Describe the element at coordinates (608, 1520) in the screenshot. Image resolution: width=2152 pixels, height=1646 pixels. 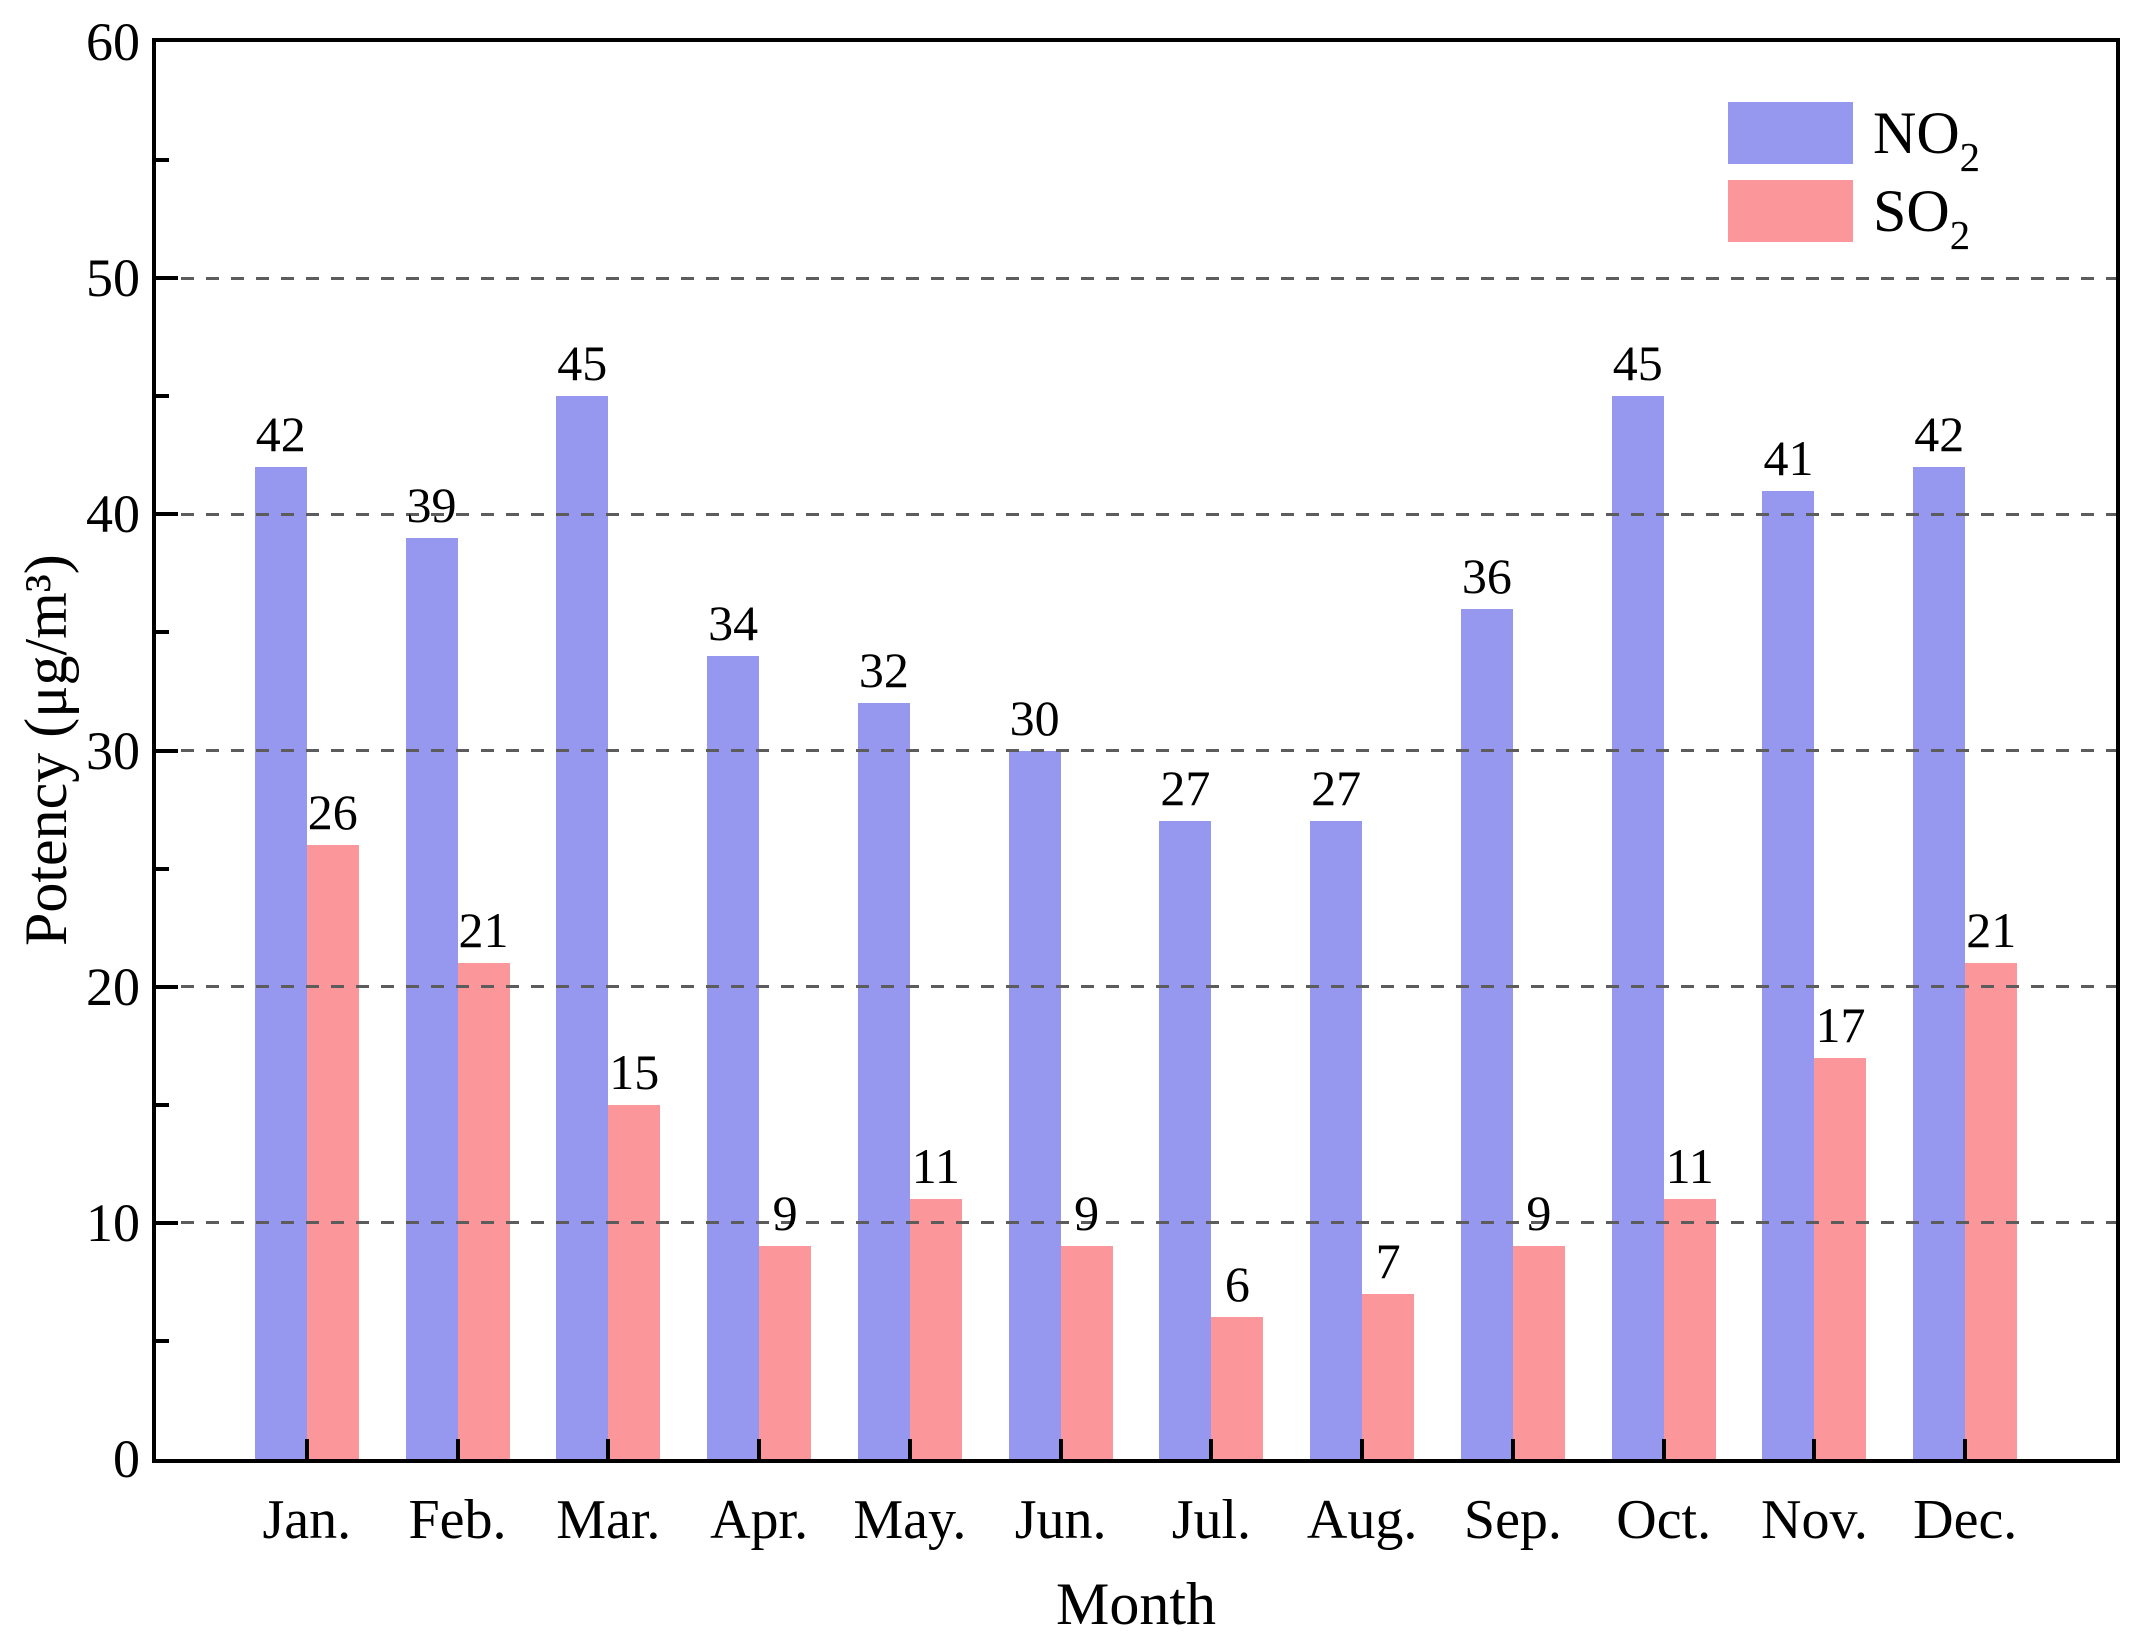
I see `x-tick-label-mar: Mar.` at that location.